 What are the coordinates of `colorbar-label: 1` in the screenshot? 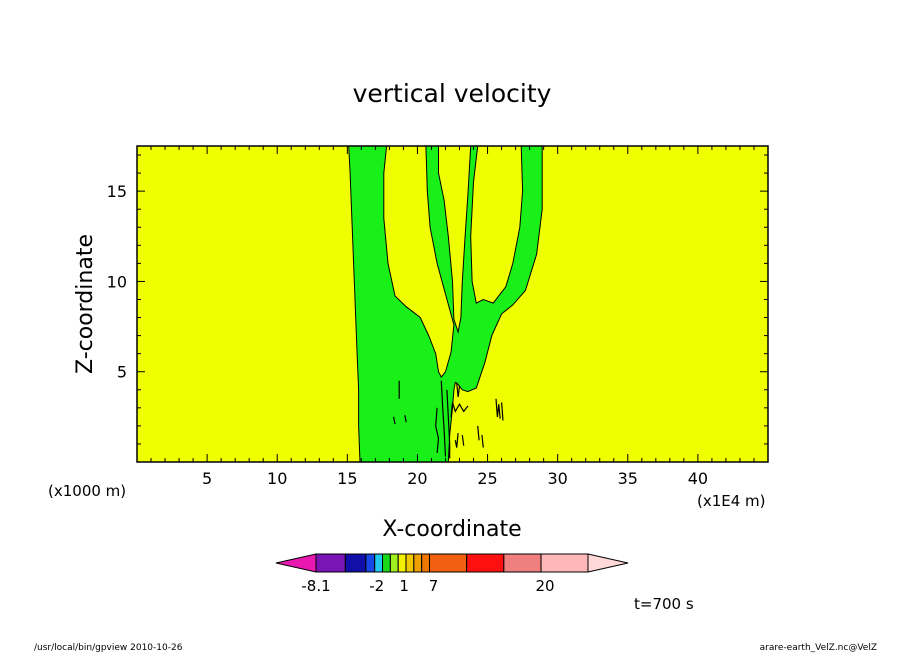 It's located at (404, 586).